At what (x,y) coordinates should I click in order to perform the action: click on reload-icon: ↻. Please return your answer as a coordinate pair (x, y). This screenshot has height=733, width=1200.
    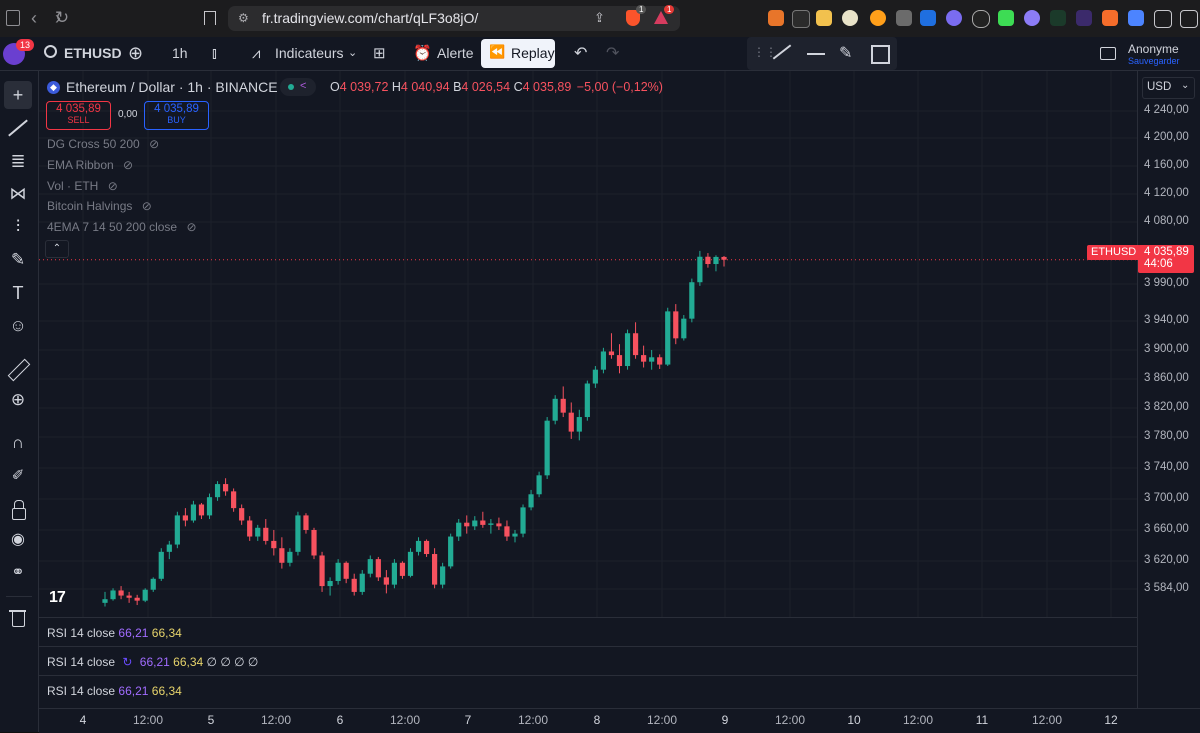
    Looking at the image, I should click on (62, 17).